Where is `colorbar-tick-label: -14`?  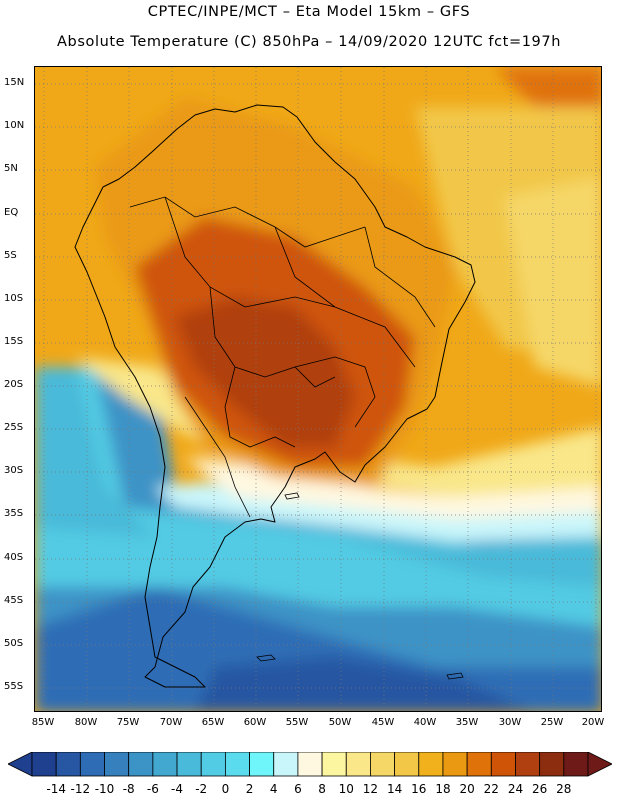 colorbar-tick-label: -14 is located at coordinates (56, 789).